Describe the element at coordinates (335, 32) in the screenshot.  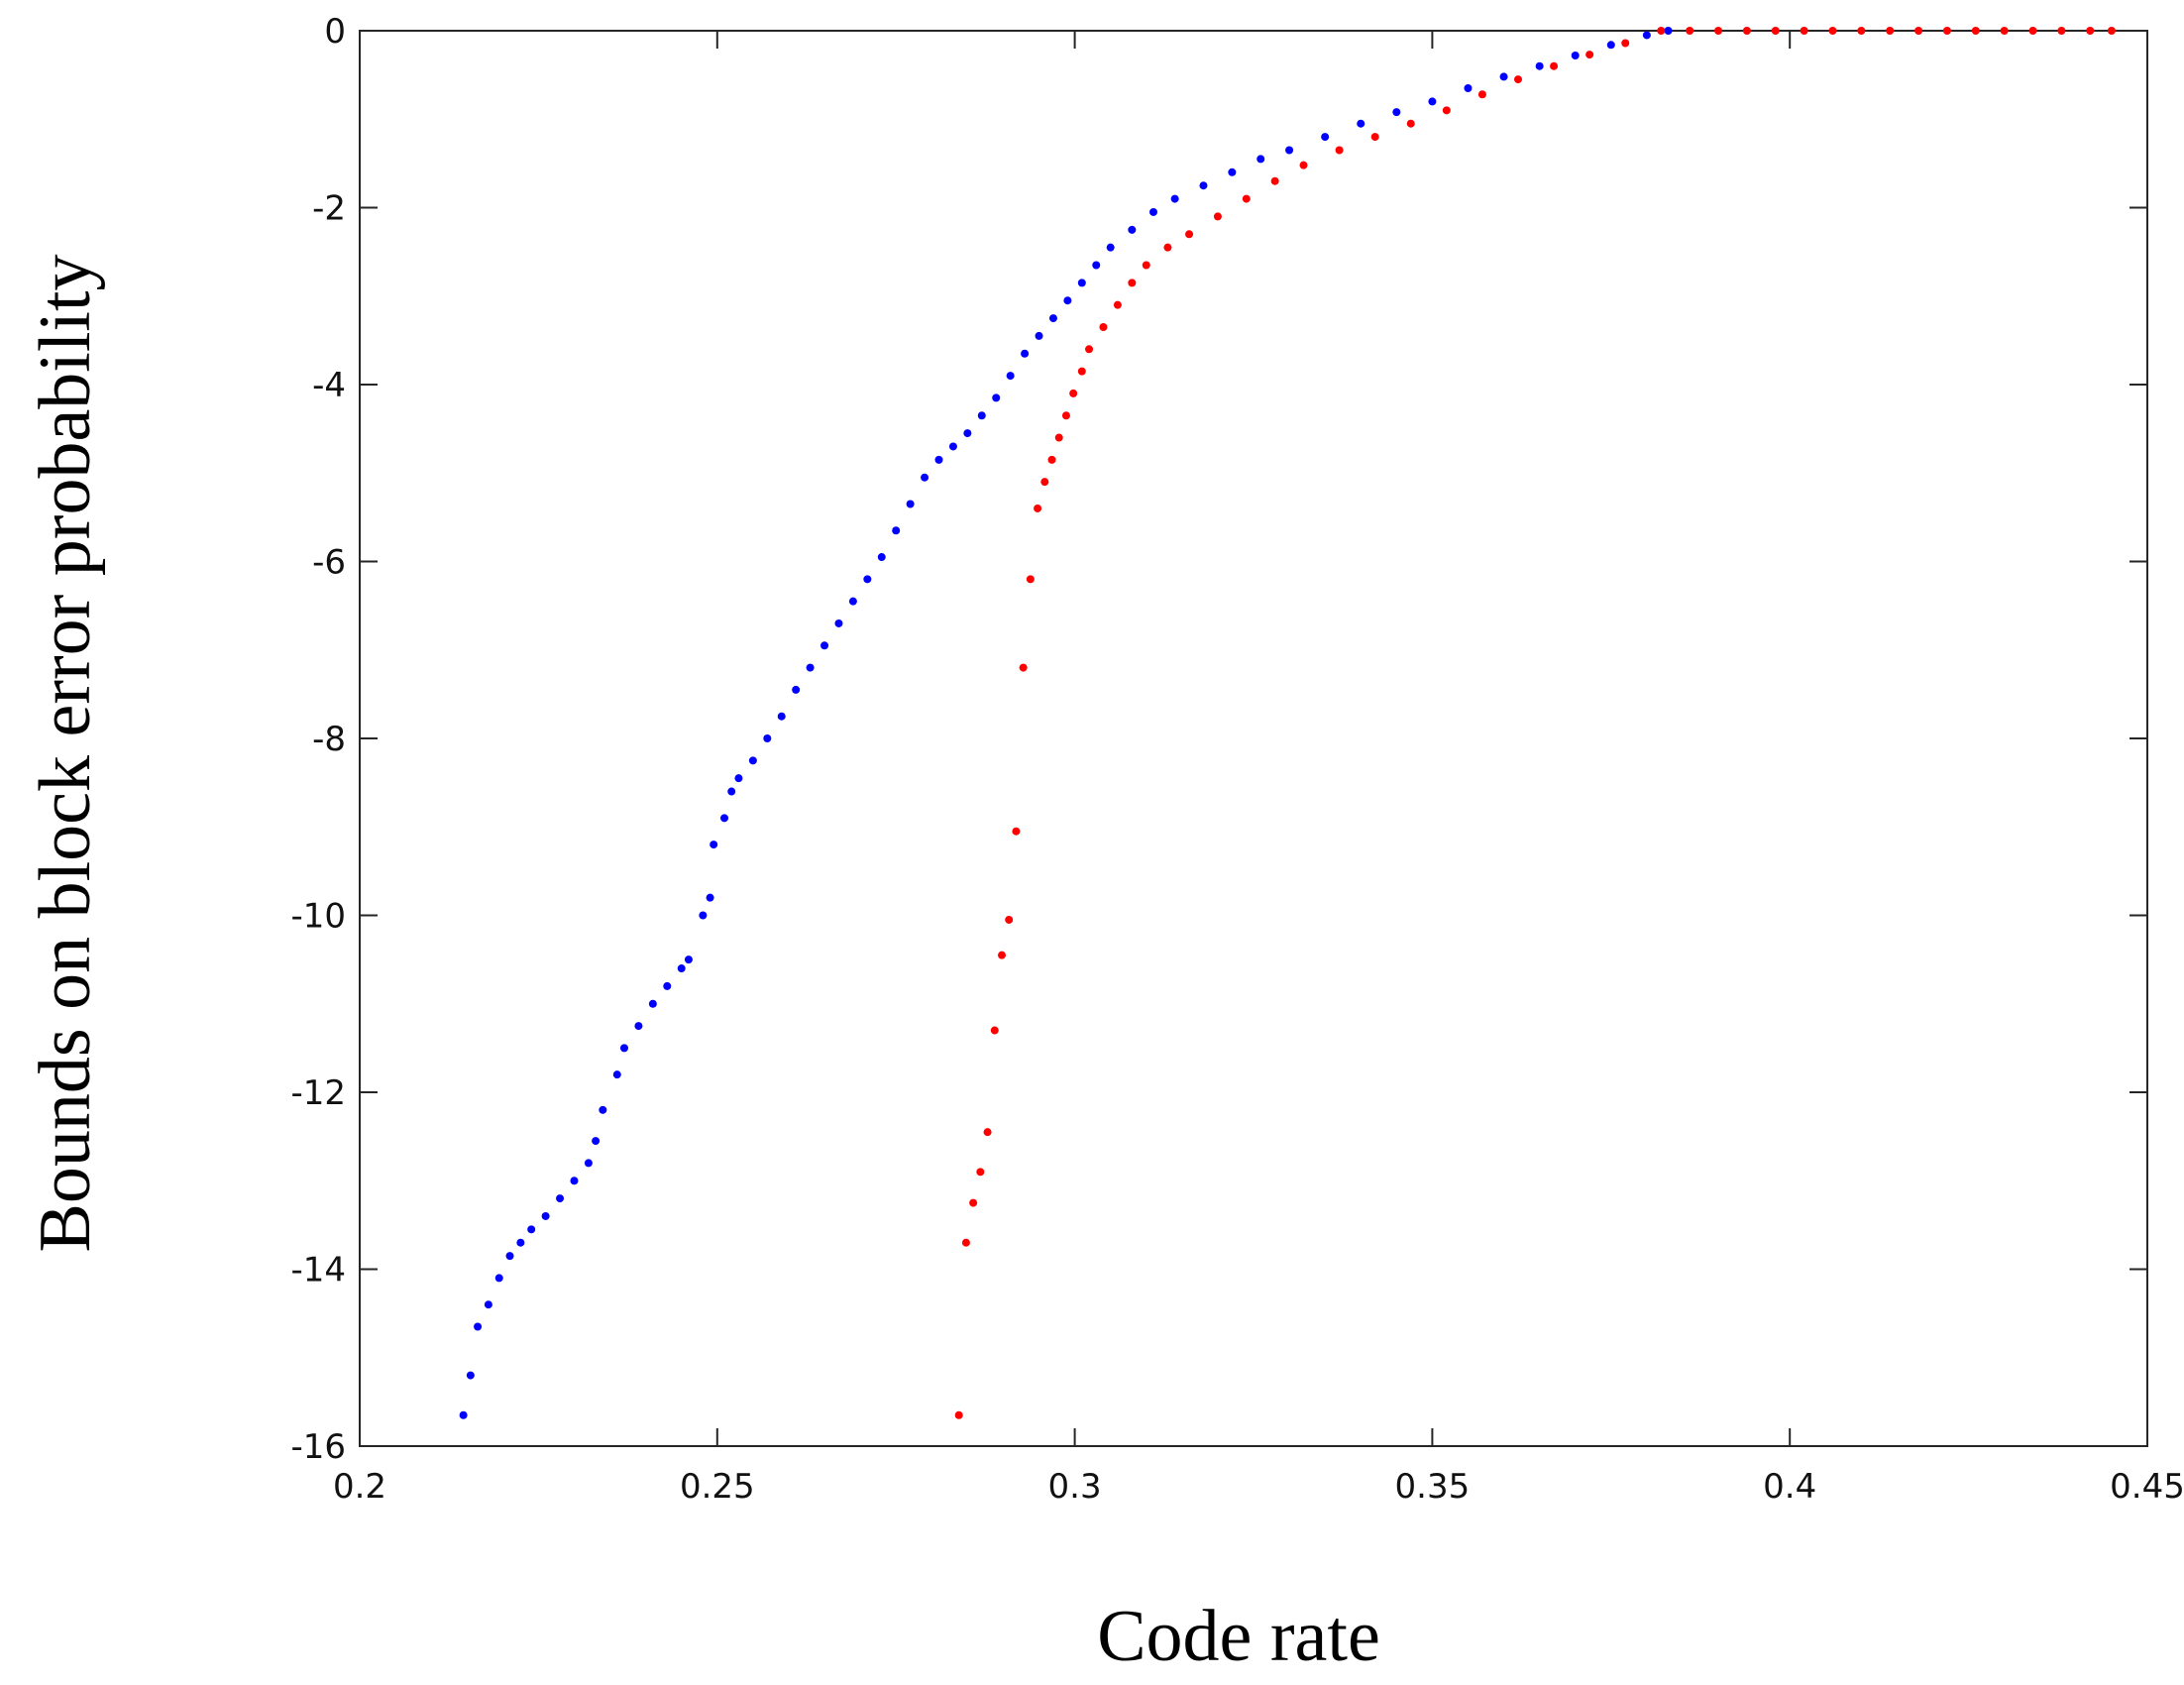
I see `y-tick-label: 0` at that location.